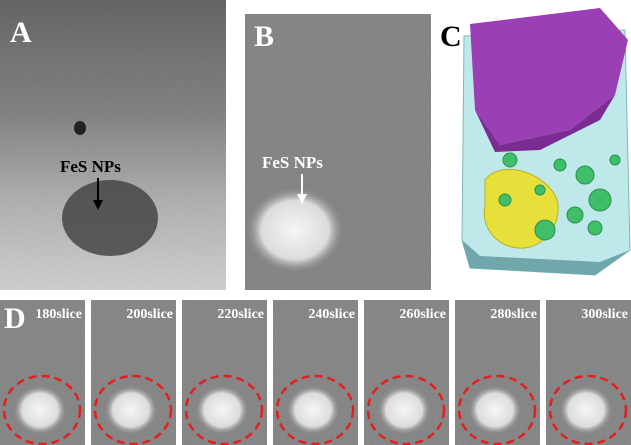 Image resolution: width=631 pixels, height=445 pixels. What do you see at coordinates (546, 257) in the screenshot?
I see `cell-base` at bounding box center [546, 257].